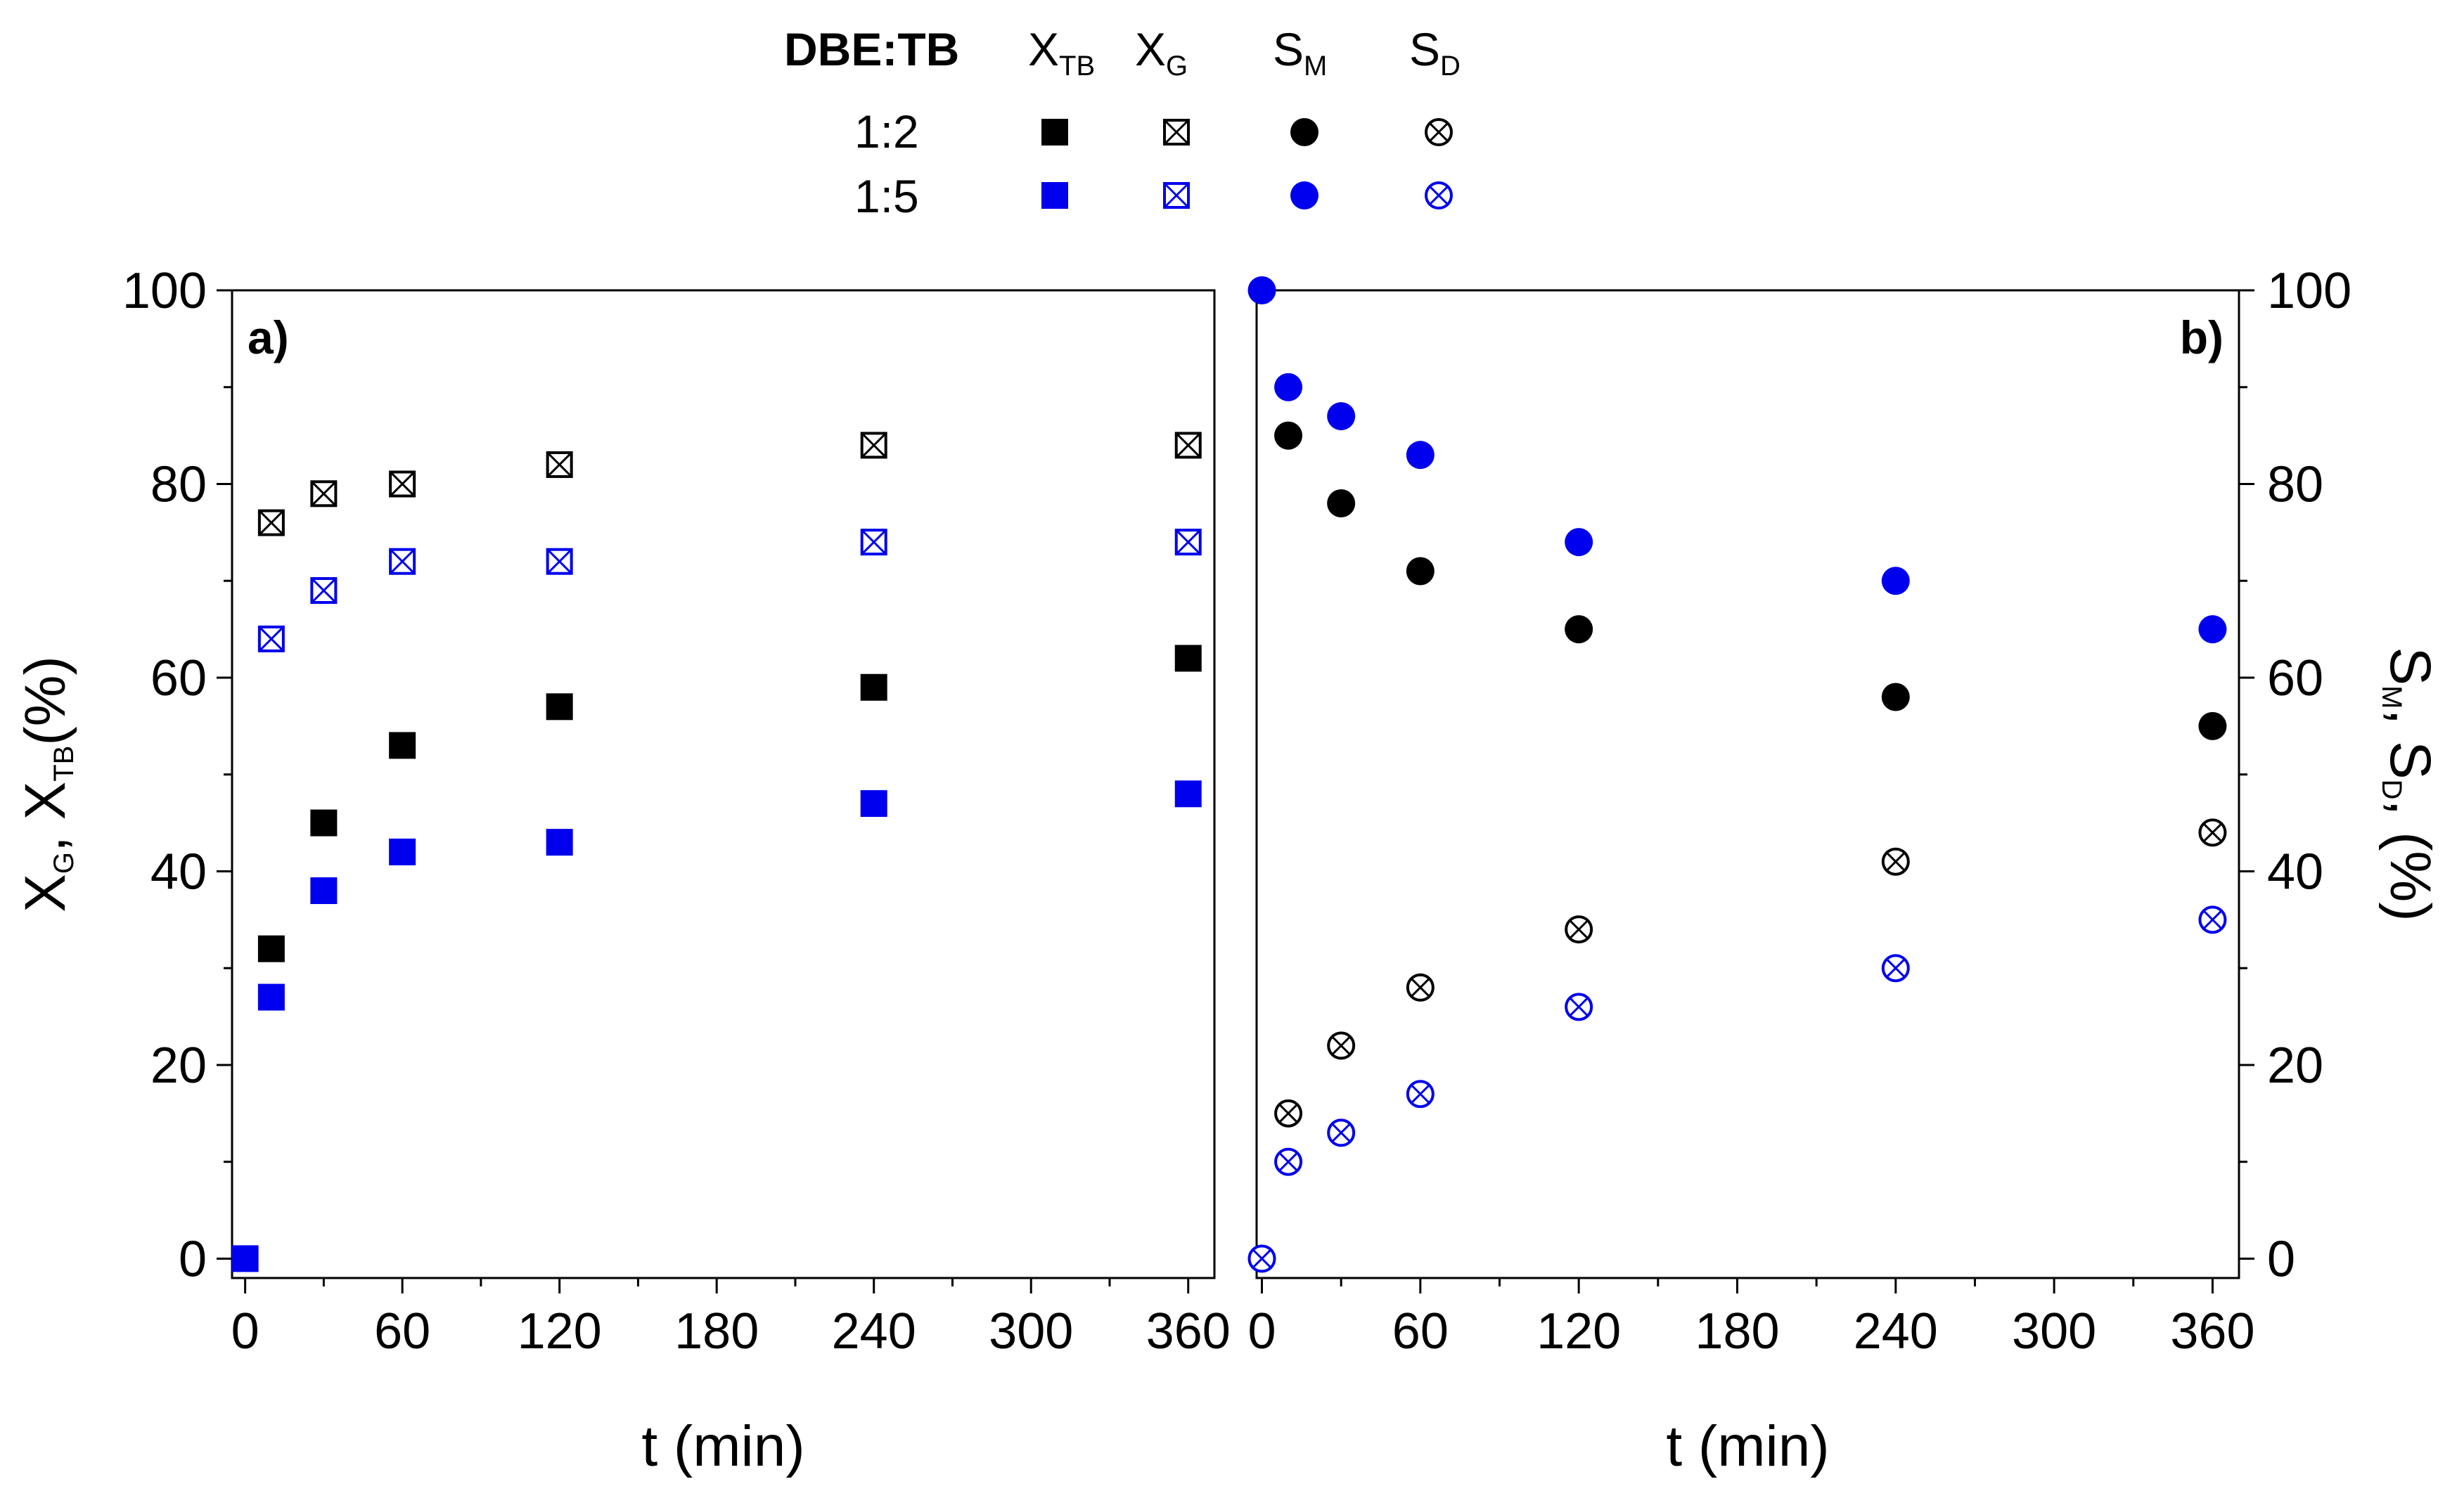  Describe the element at coordinates (268, 337) in the screenshot. I see `panel-a-label: a)` at that location.